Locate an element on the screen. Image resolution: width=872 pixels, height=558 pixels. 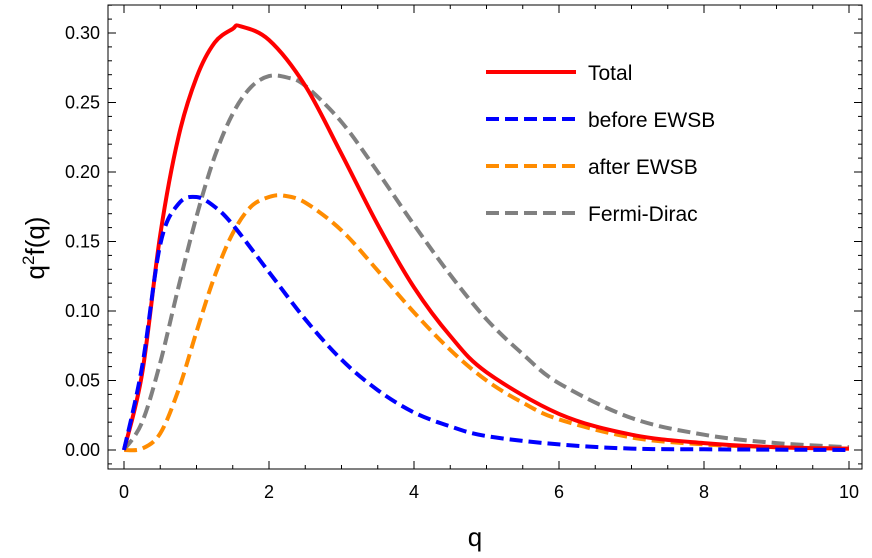
legend-label: Total is located at coordinates (610, 73).